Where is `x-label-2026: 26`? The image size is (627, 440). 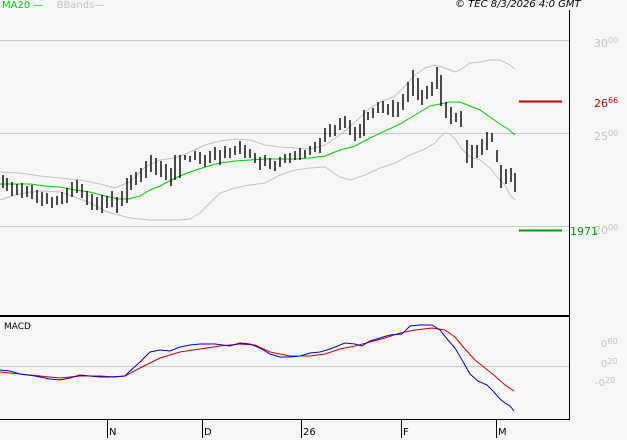 x-label-2026: 26 is located at coordinates (309, 432).